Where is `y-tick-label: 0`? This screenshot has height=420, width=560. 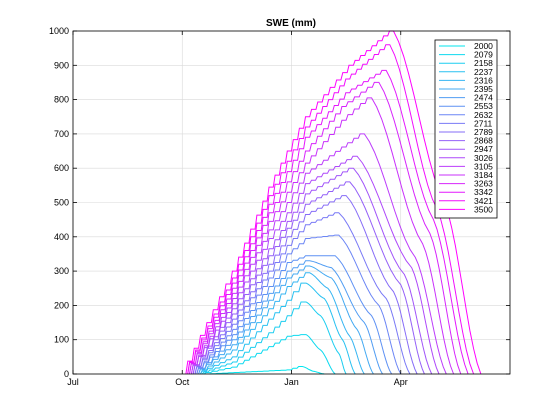
y-tick-label: 0 is located at coordinates (66, 374).